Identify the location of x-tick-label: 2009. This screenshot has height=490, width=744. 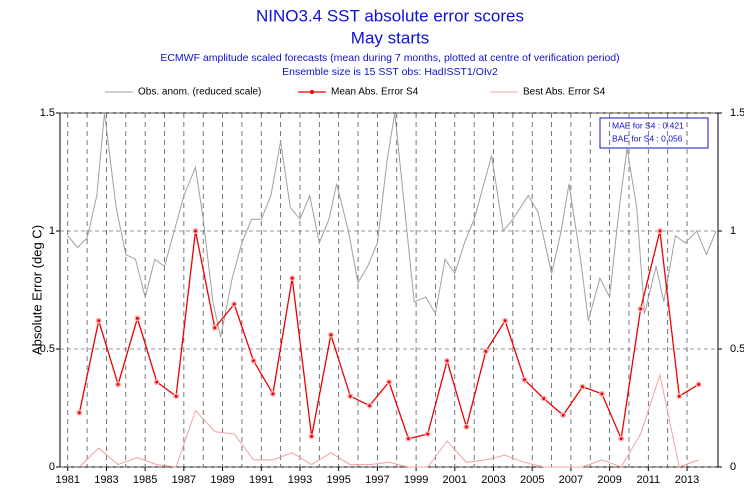
(609, 480).